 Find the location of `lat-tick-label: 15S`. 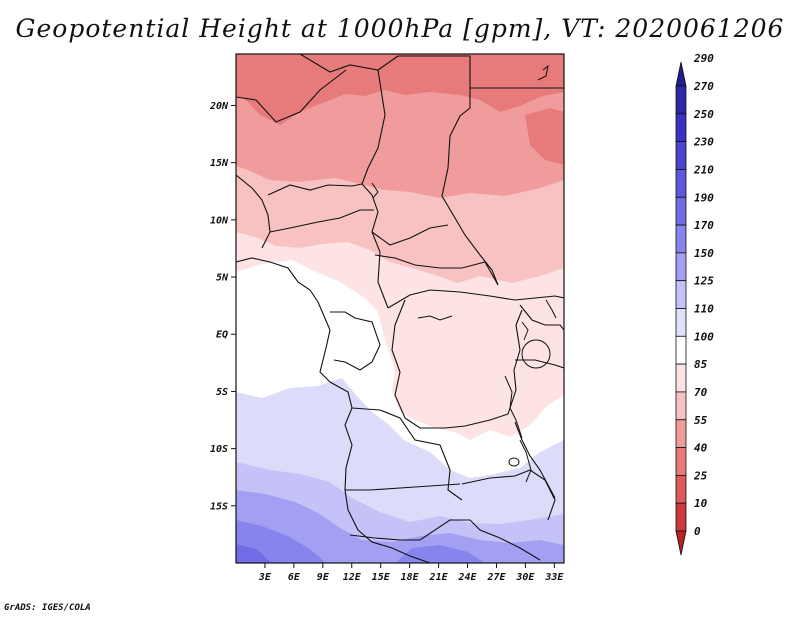

lat-tick-label: 15S is located at coordinates (219, 506).